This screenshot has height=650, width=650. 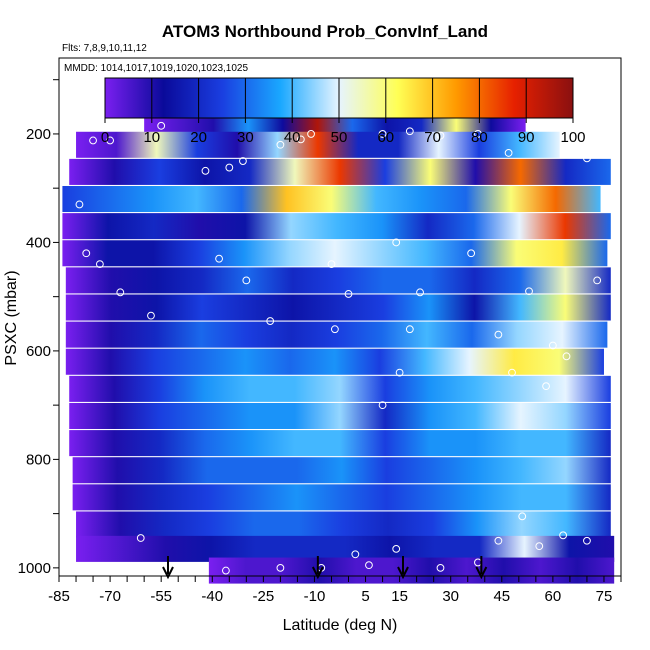 What do you see at coordinates (450, 596) in the screenshot?
I see `x-tick-label: 30` at bounding box center [450, 596].